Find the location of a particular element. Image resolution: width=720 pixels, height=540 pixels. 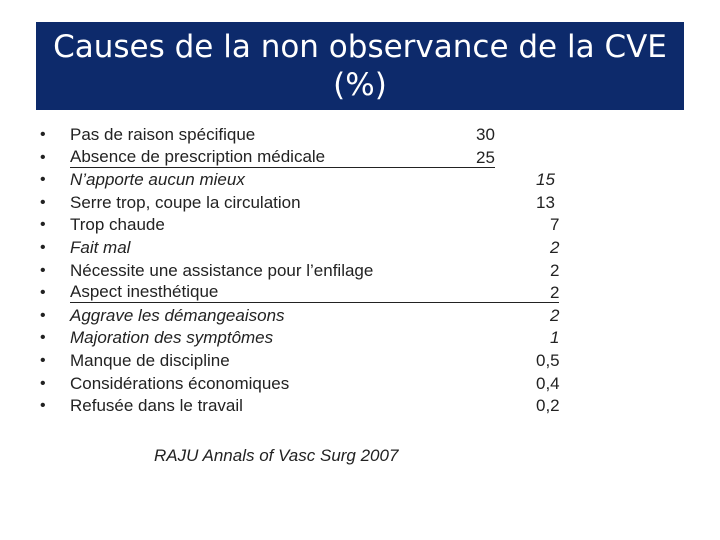

slide-title-line-2: (%) is located at coordinates (360, 85).